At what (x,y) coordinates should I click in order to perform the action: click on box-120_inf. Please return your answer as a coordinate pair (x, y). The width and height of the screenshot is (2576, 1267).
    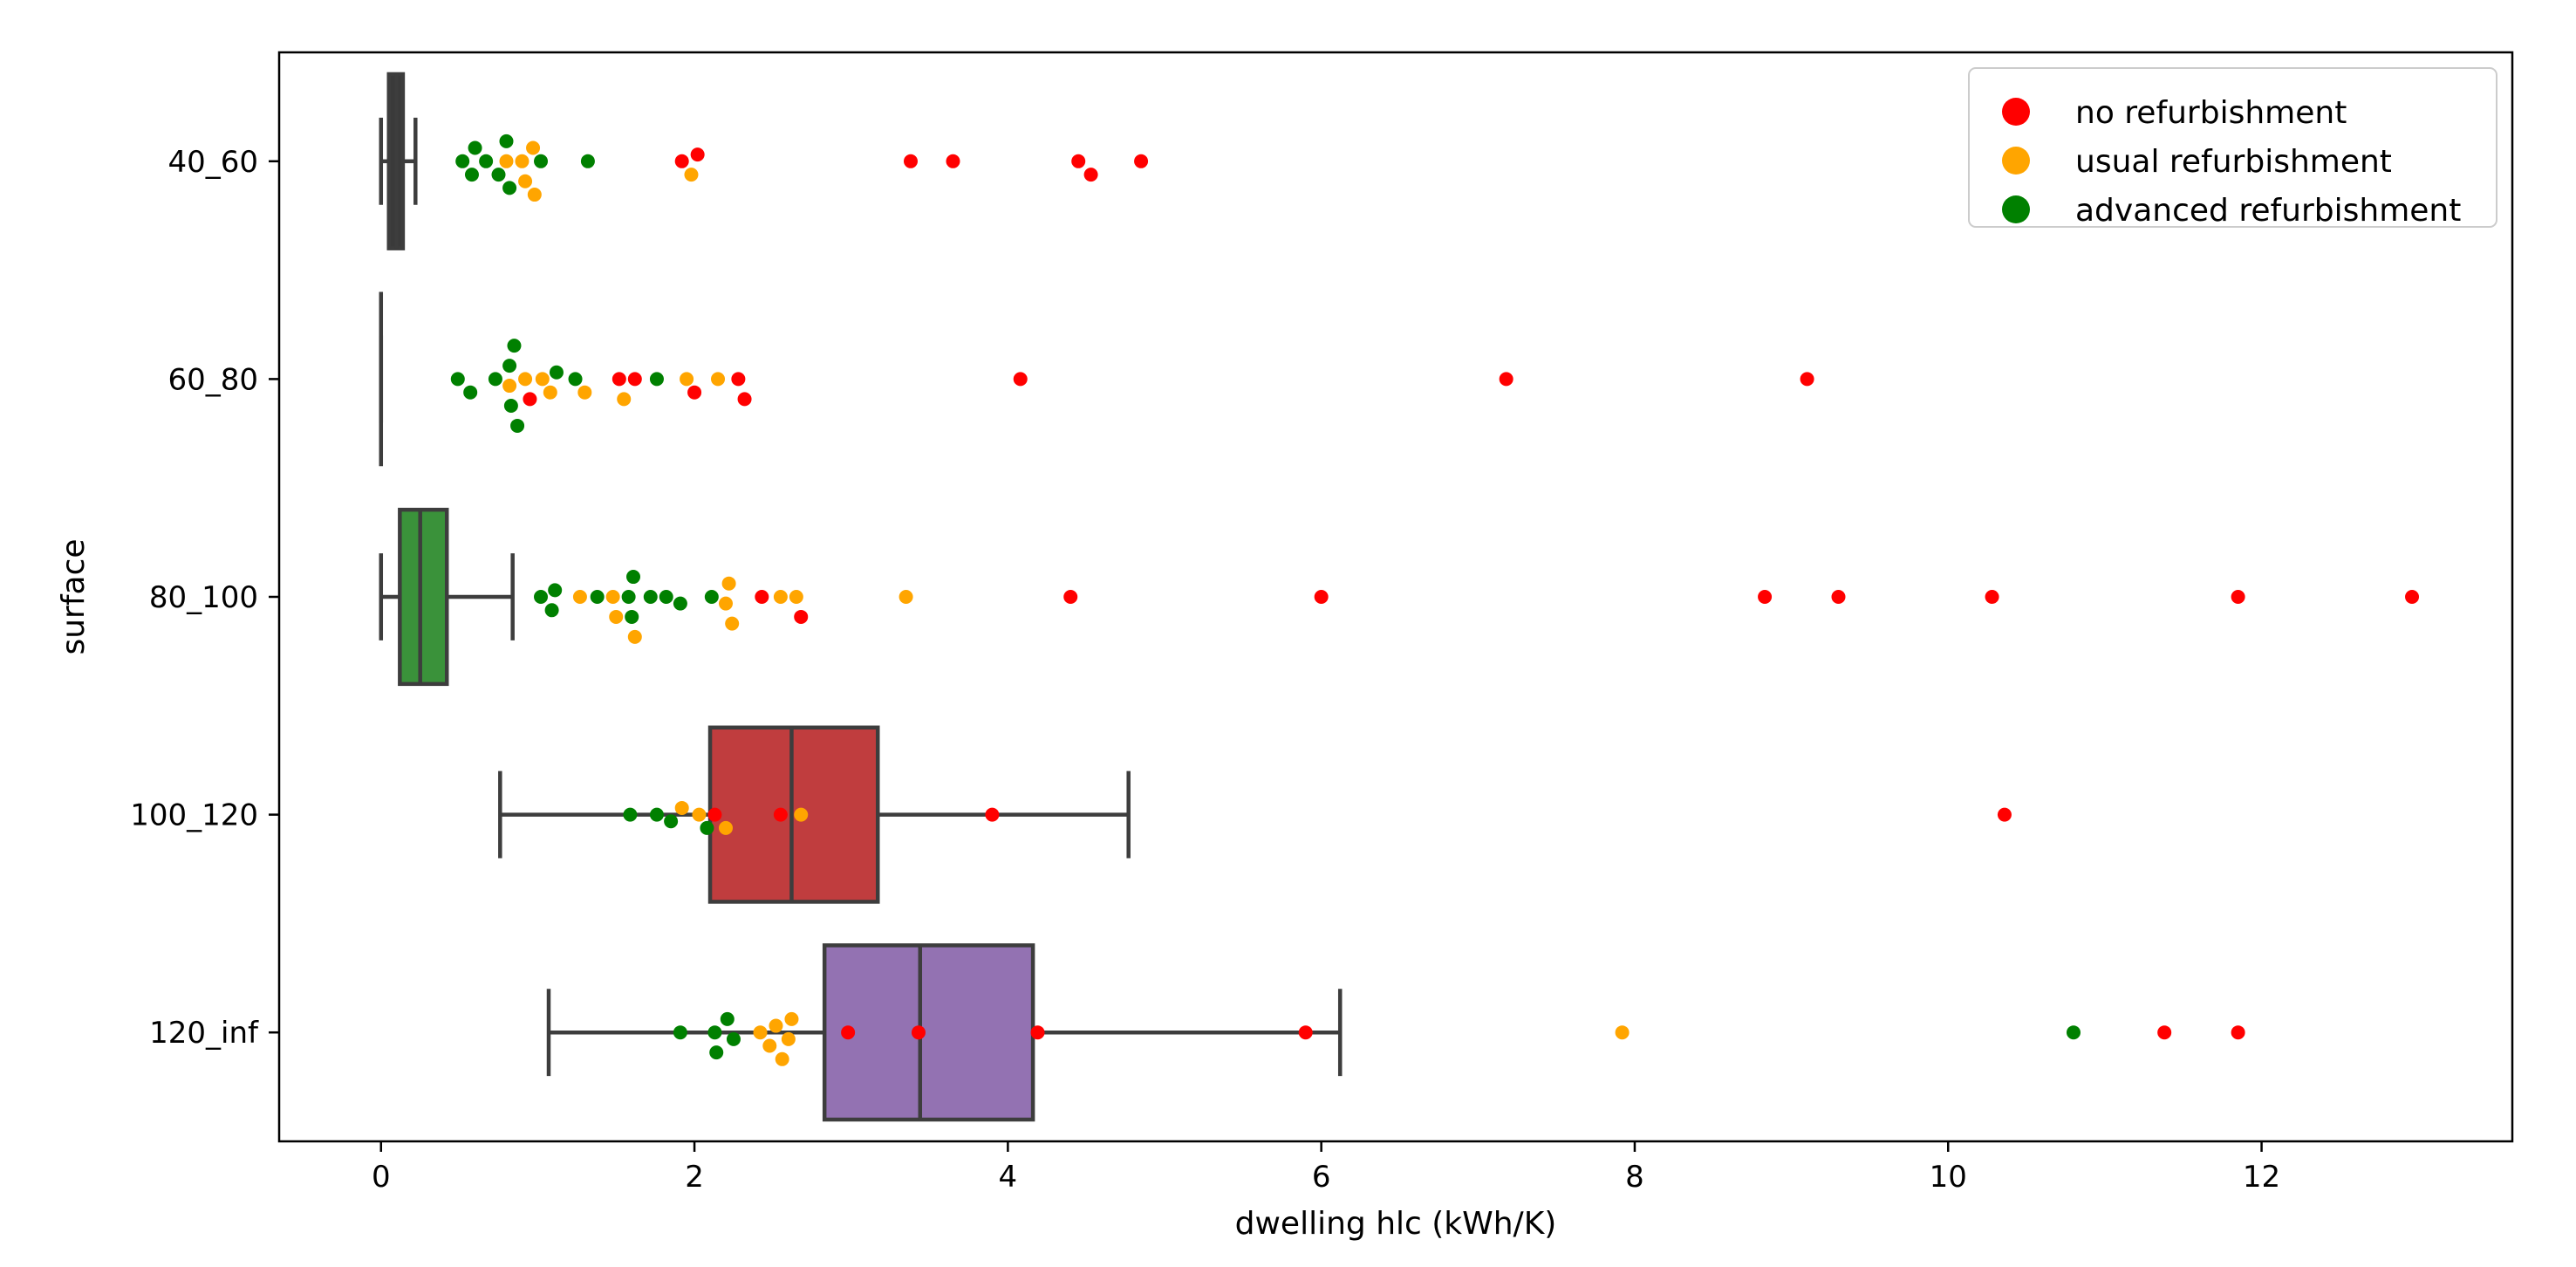
    Looking at the image, I should click on (944, 1032).